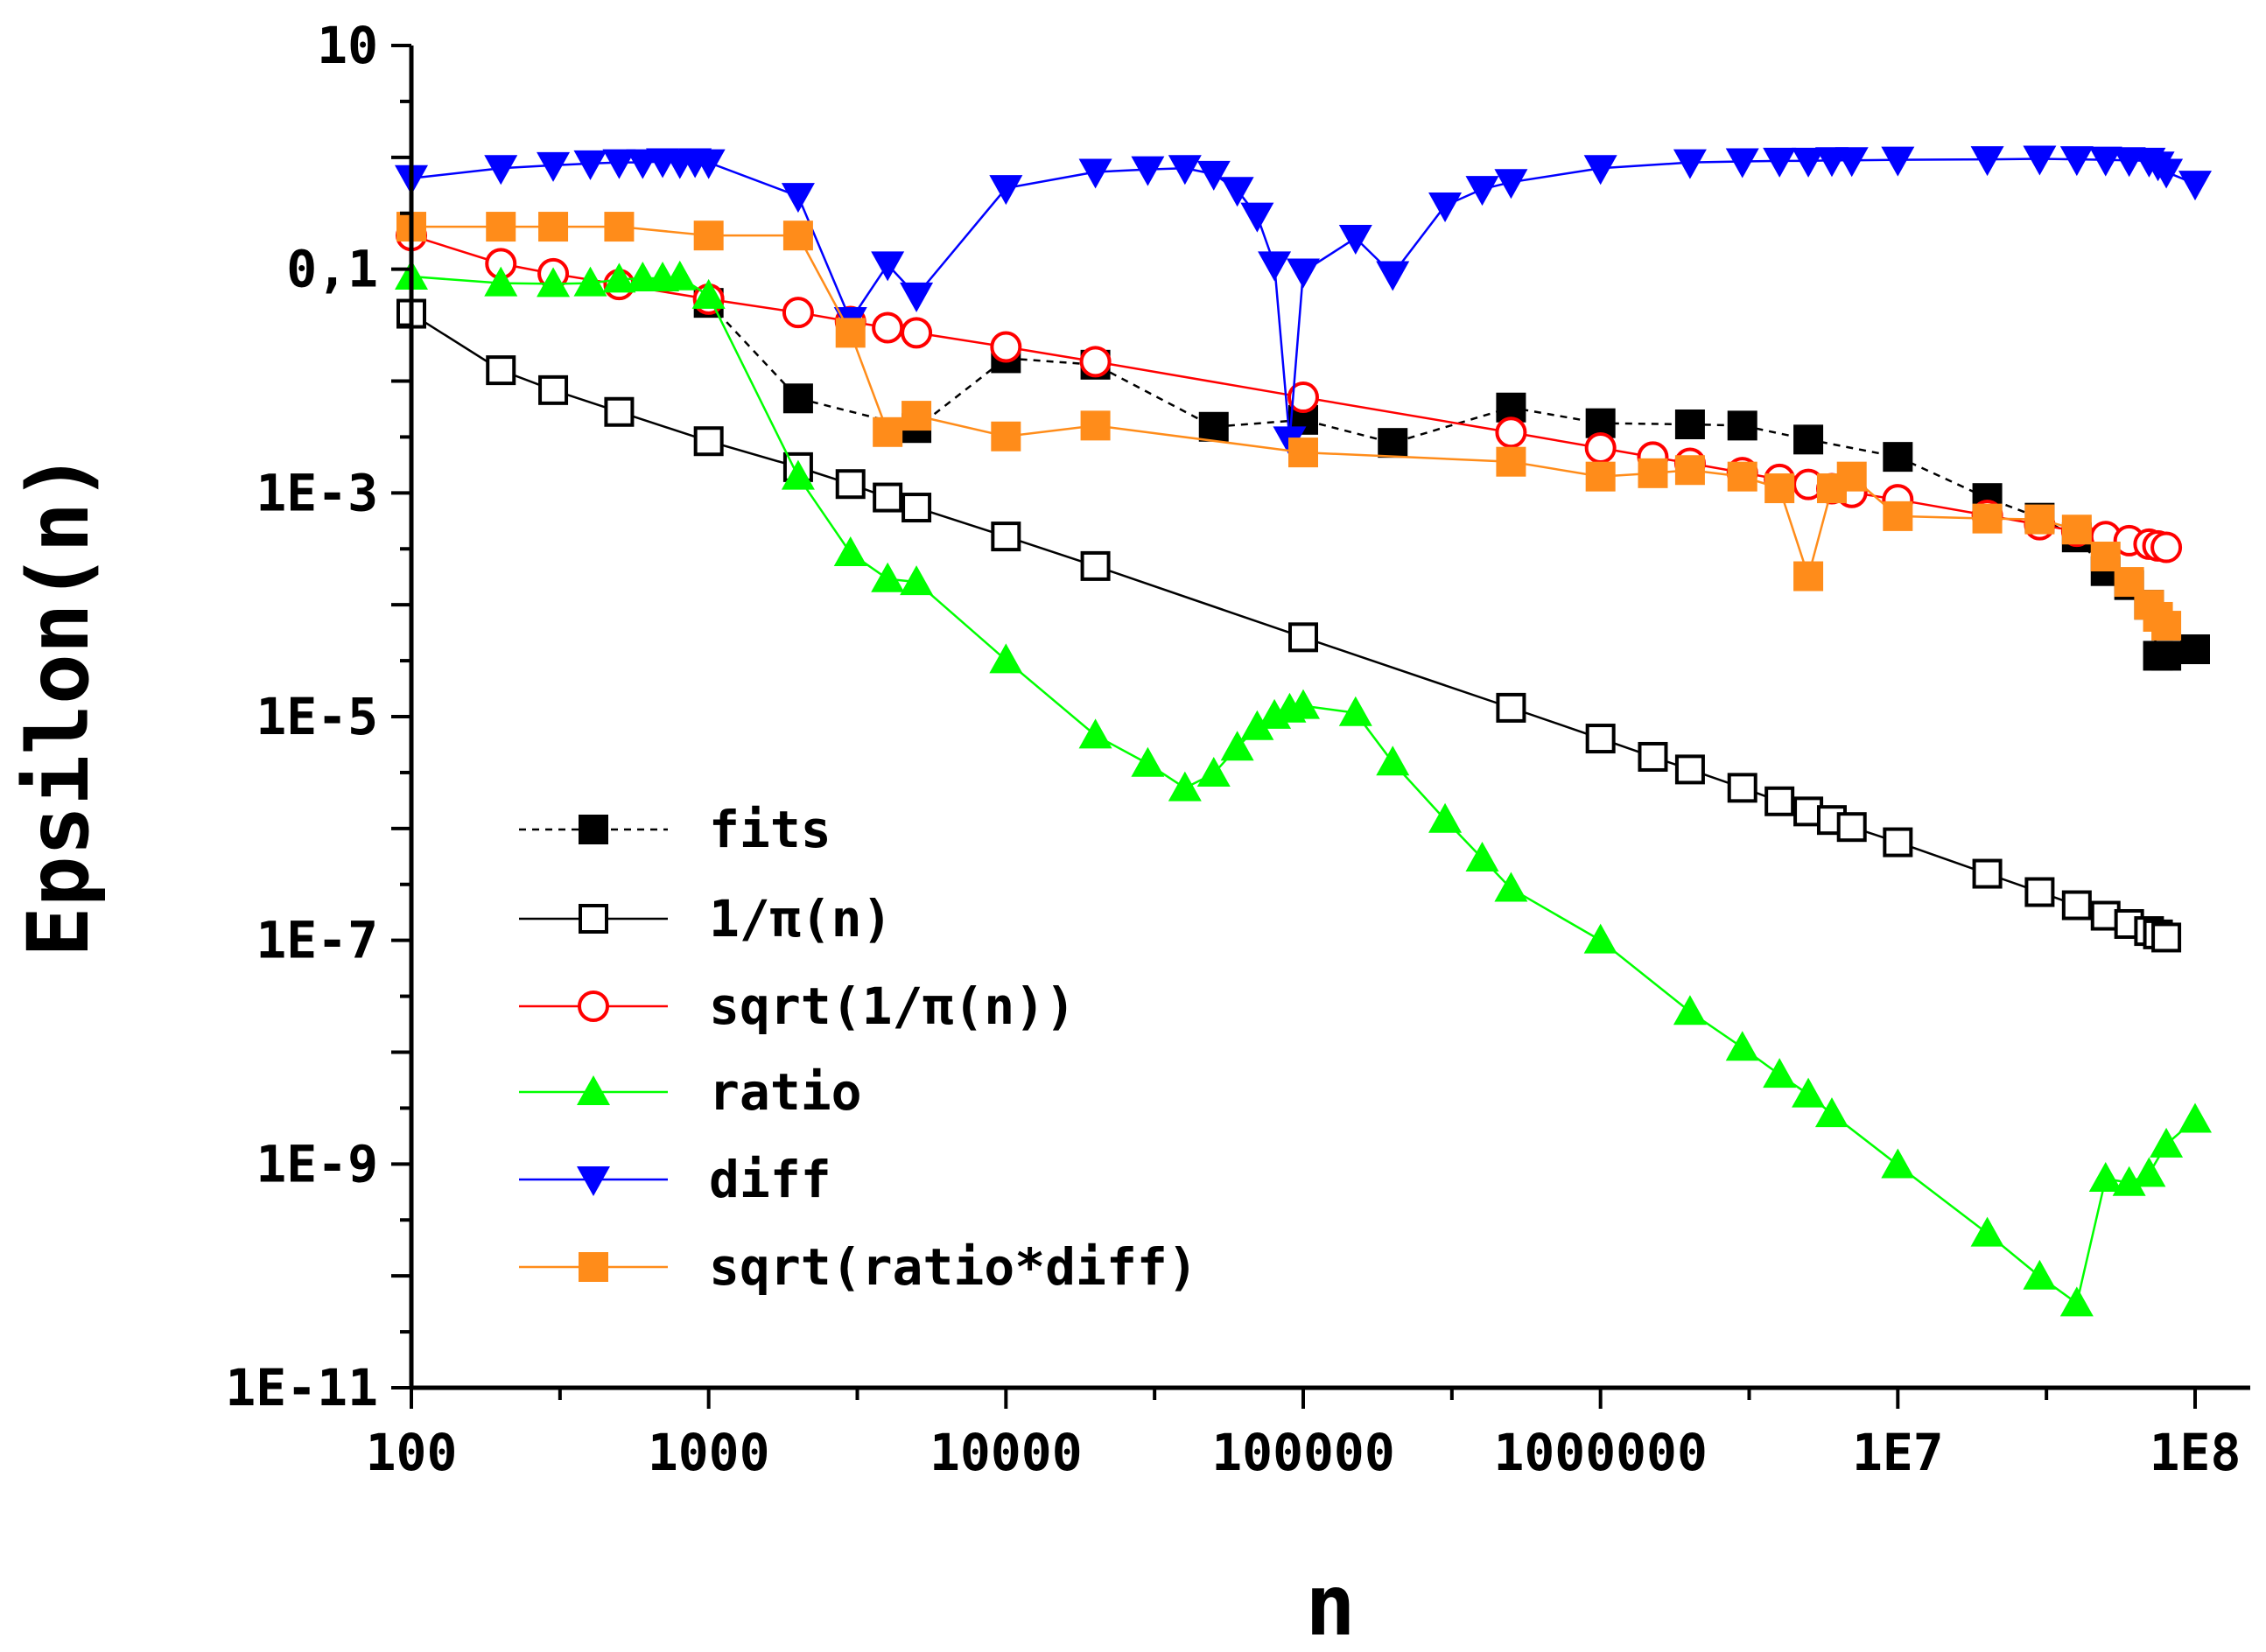 This screenshot has height=1652, width=2266. I want to click on legend-item-ratio: ratio, so click(690, 1092).